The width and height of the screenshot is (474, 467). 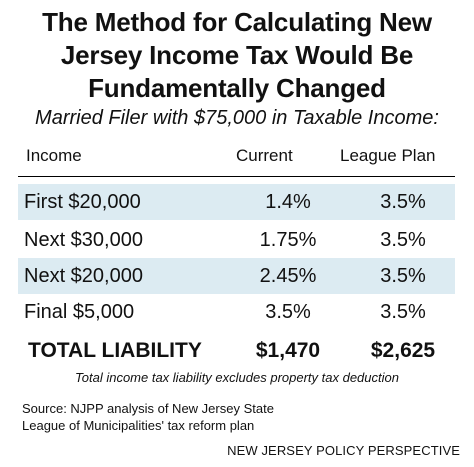 What do you see at coordinates (403, 350) in the screenshot?
I see `total-league-value: $2,625` at bounding box center [403, 350].